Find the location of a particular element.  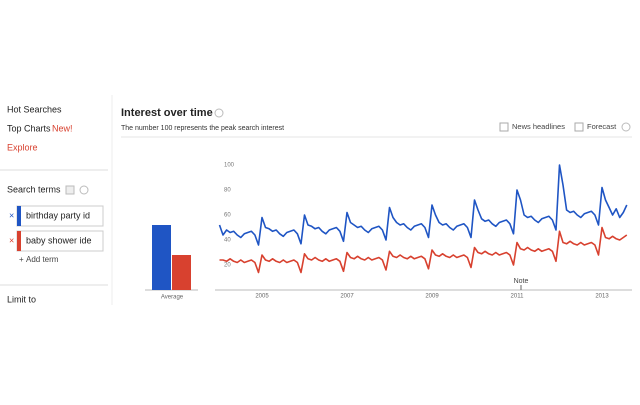

section-title: Search terms is located at coordinates (34, 189).